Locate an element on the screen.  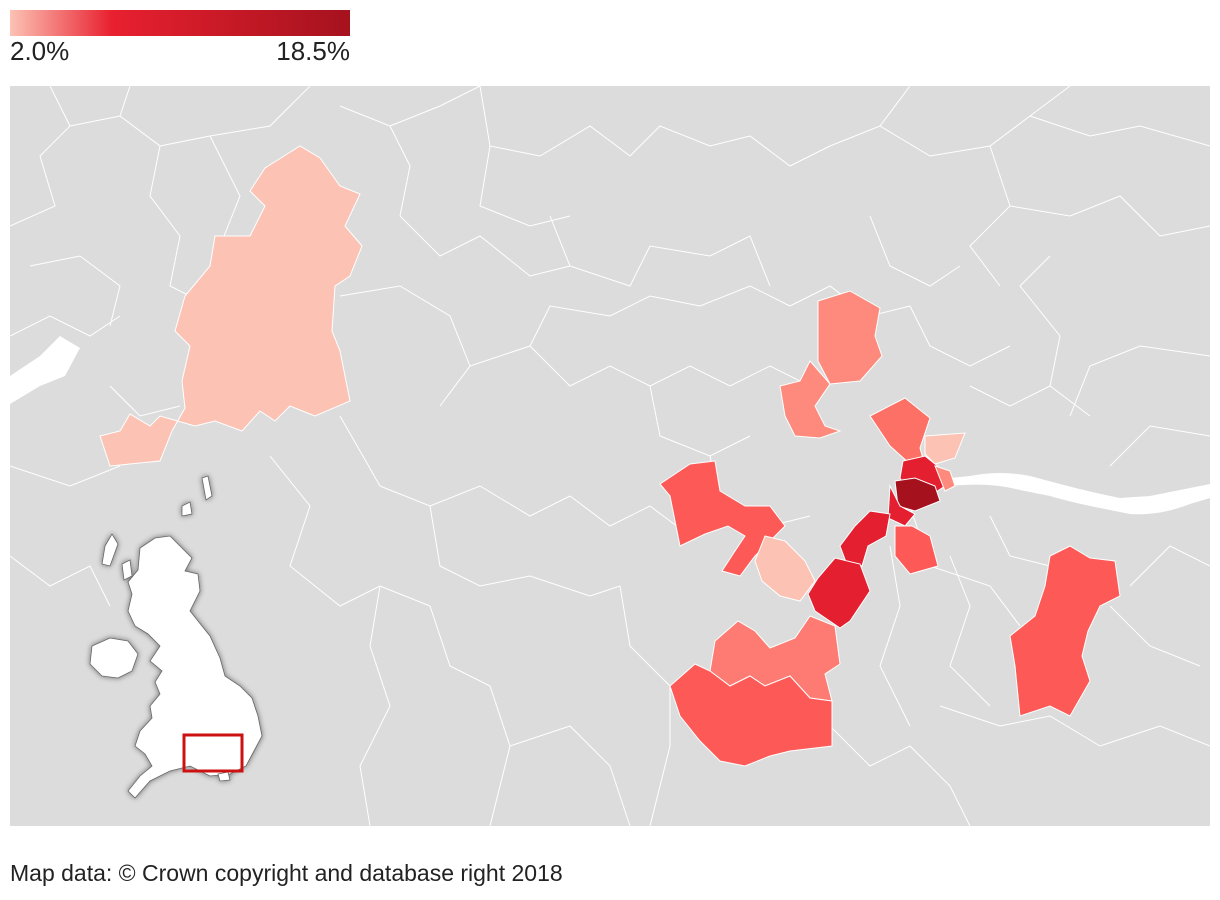
legend-min-label: 2.0% is located at coordinates (40, 51).